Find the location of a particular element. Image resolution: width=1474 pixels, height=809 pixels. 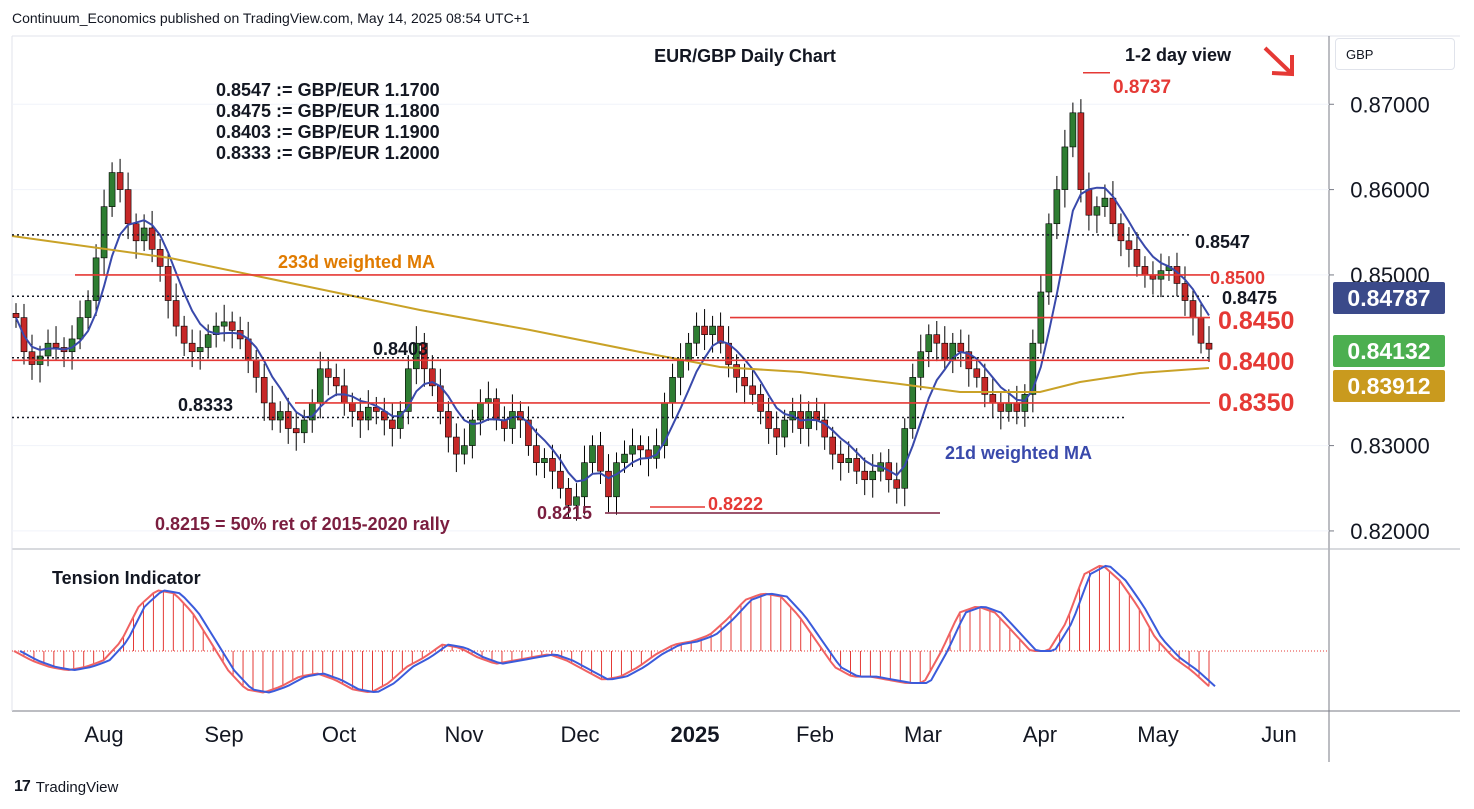

price-badge-last is located at coordinates (1389, 351).